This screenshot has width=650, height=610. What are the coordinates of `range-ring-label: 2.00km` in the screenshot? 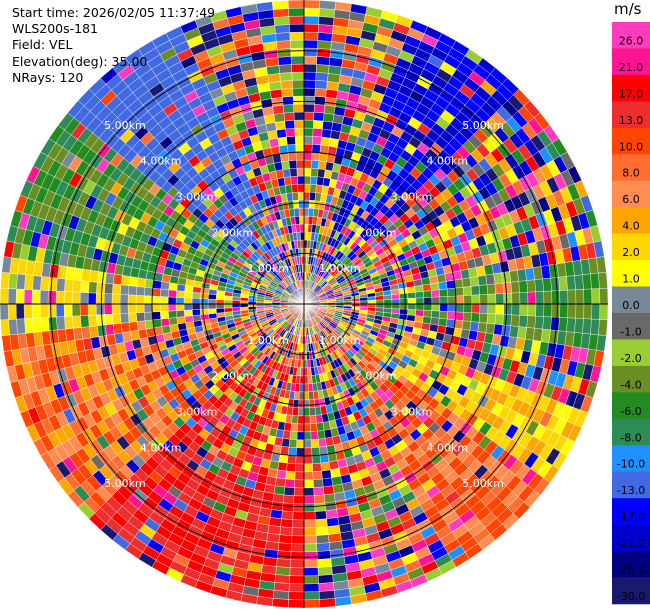 It's located at (376, 376).